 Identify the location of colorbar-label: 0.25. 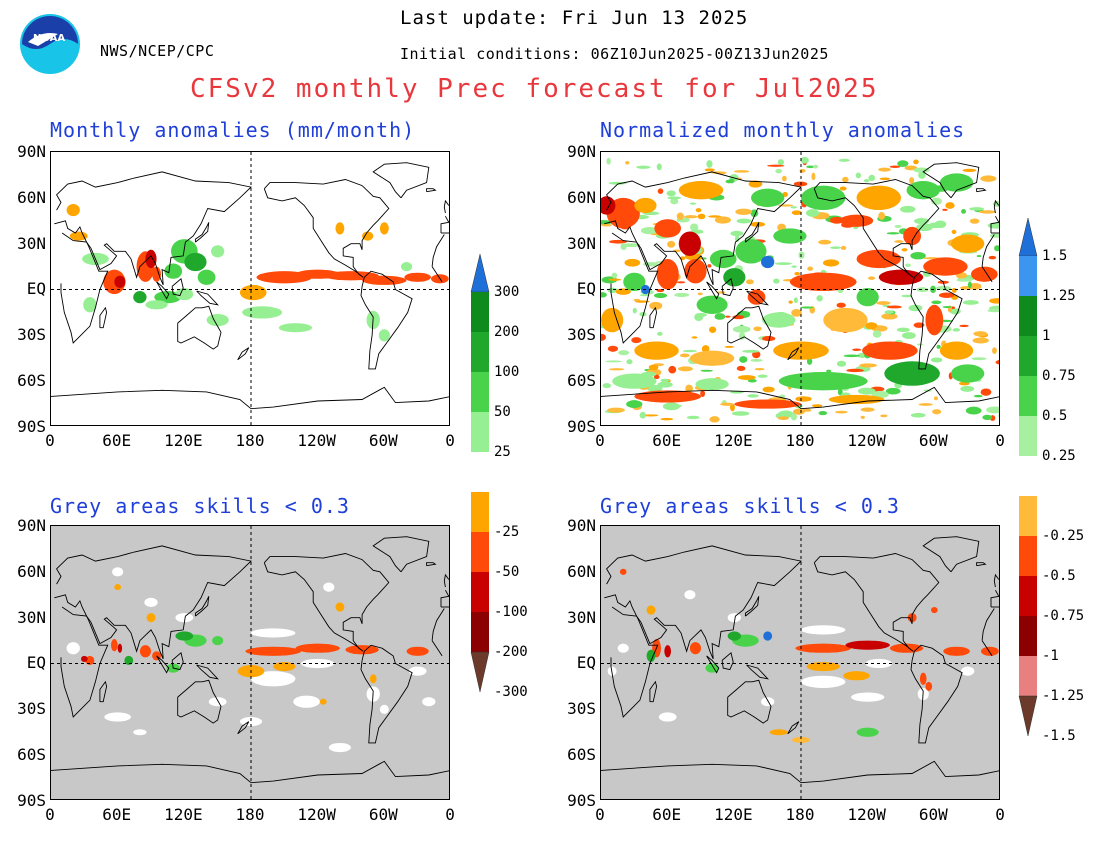
(1059, 456).